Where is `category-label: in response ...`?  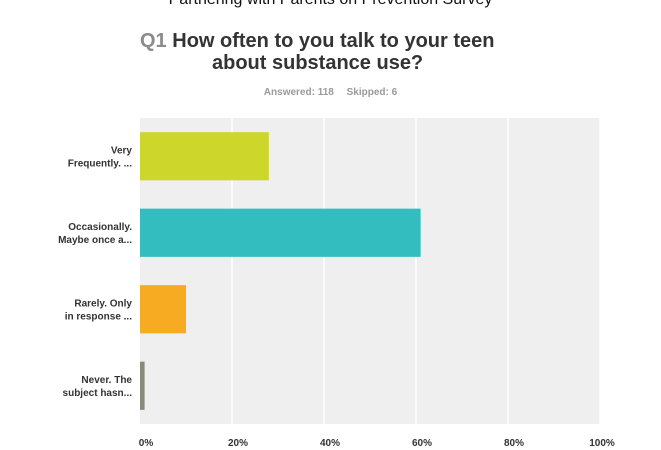
category-label: in response ... is located at coordinates (98, 316).